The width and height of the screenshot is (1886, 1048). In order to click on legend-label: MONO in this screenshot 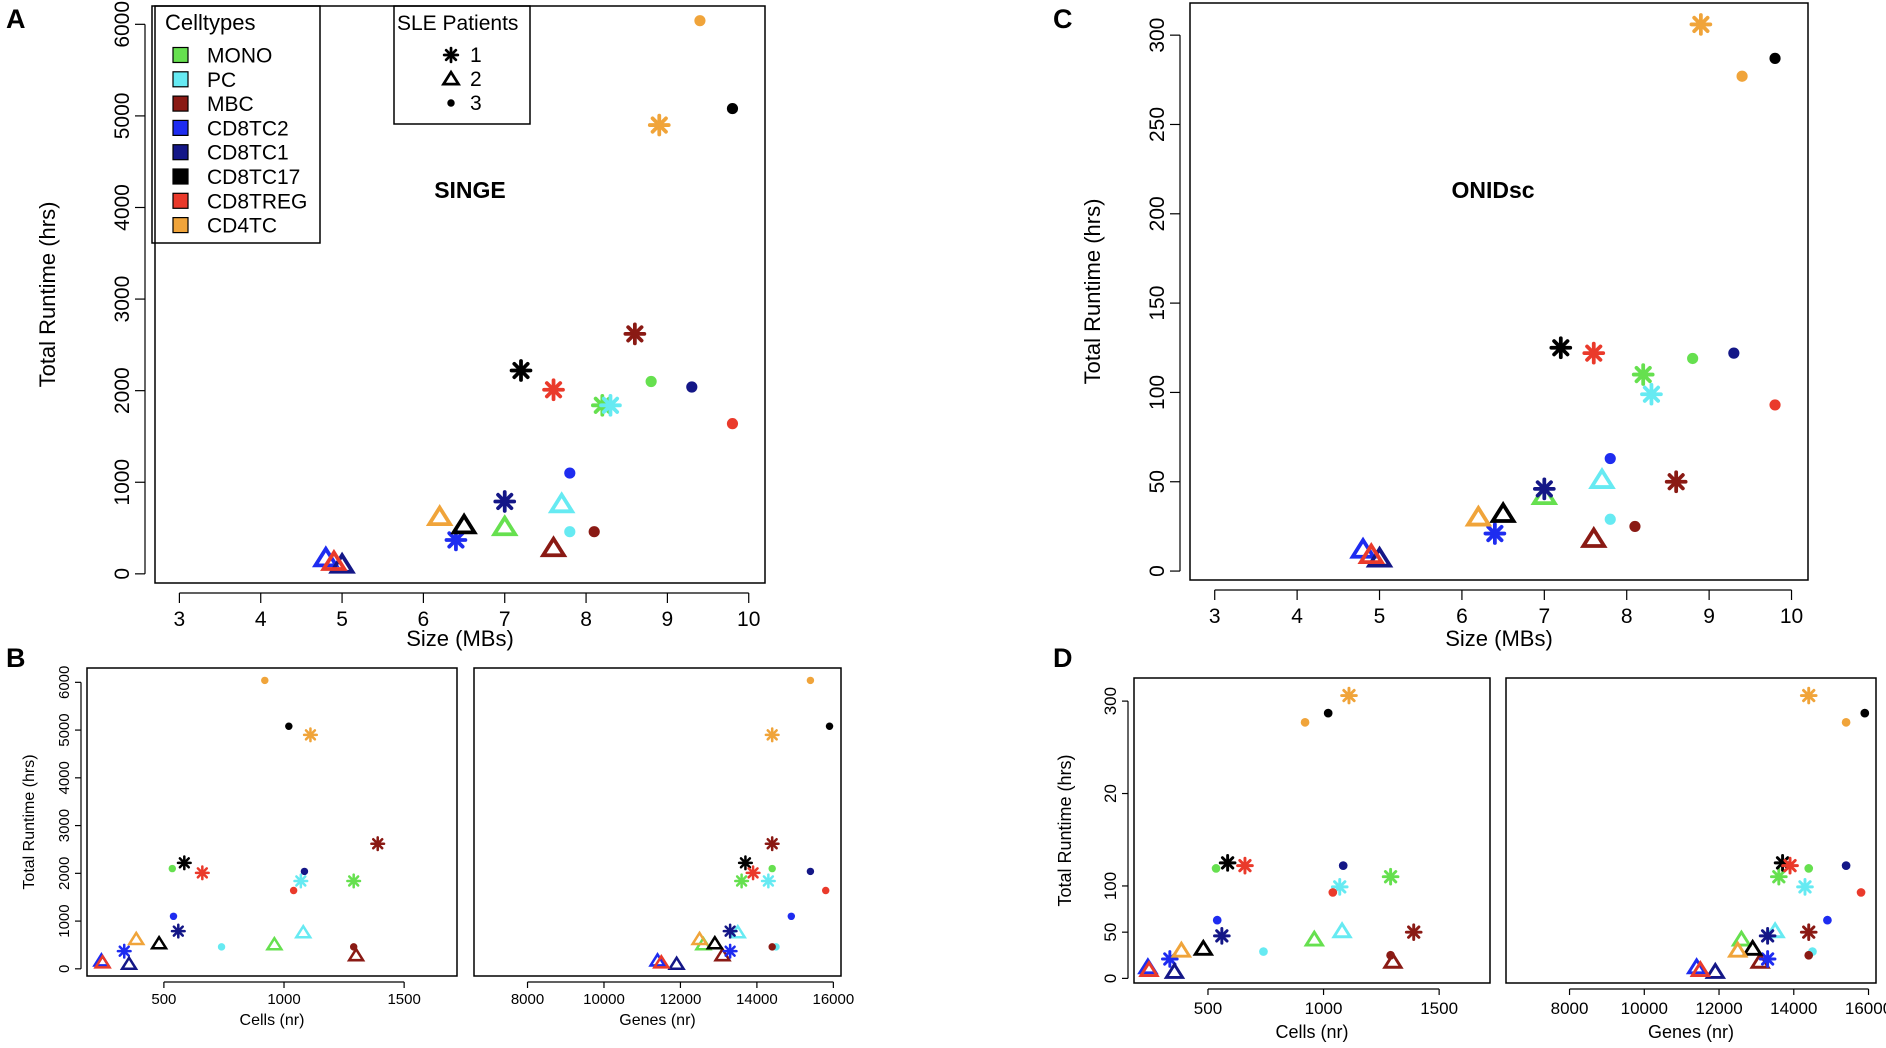, I will do `click(239, 56)`.